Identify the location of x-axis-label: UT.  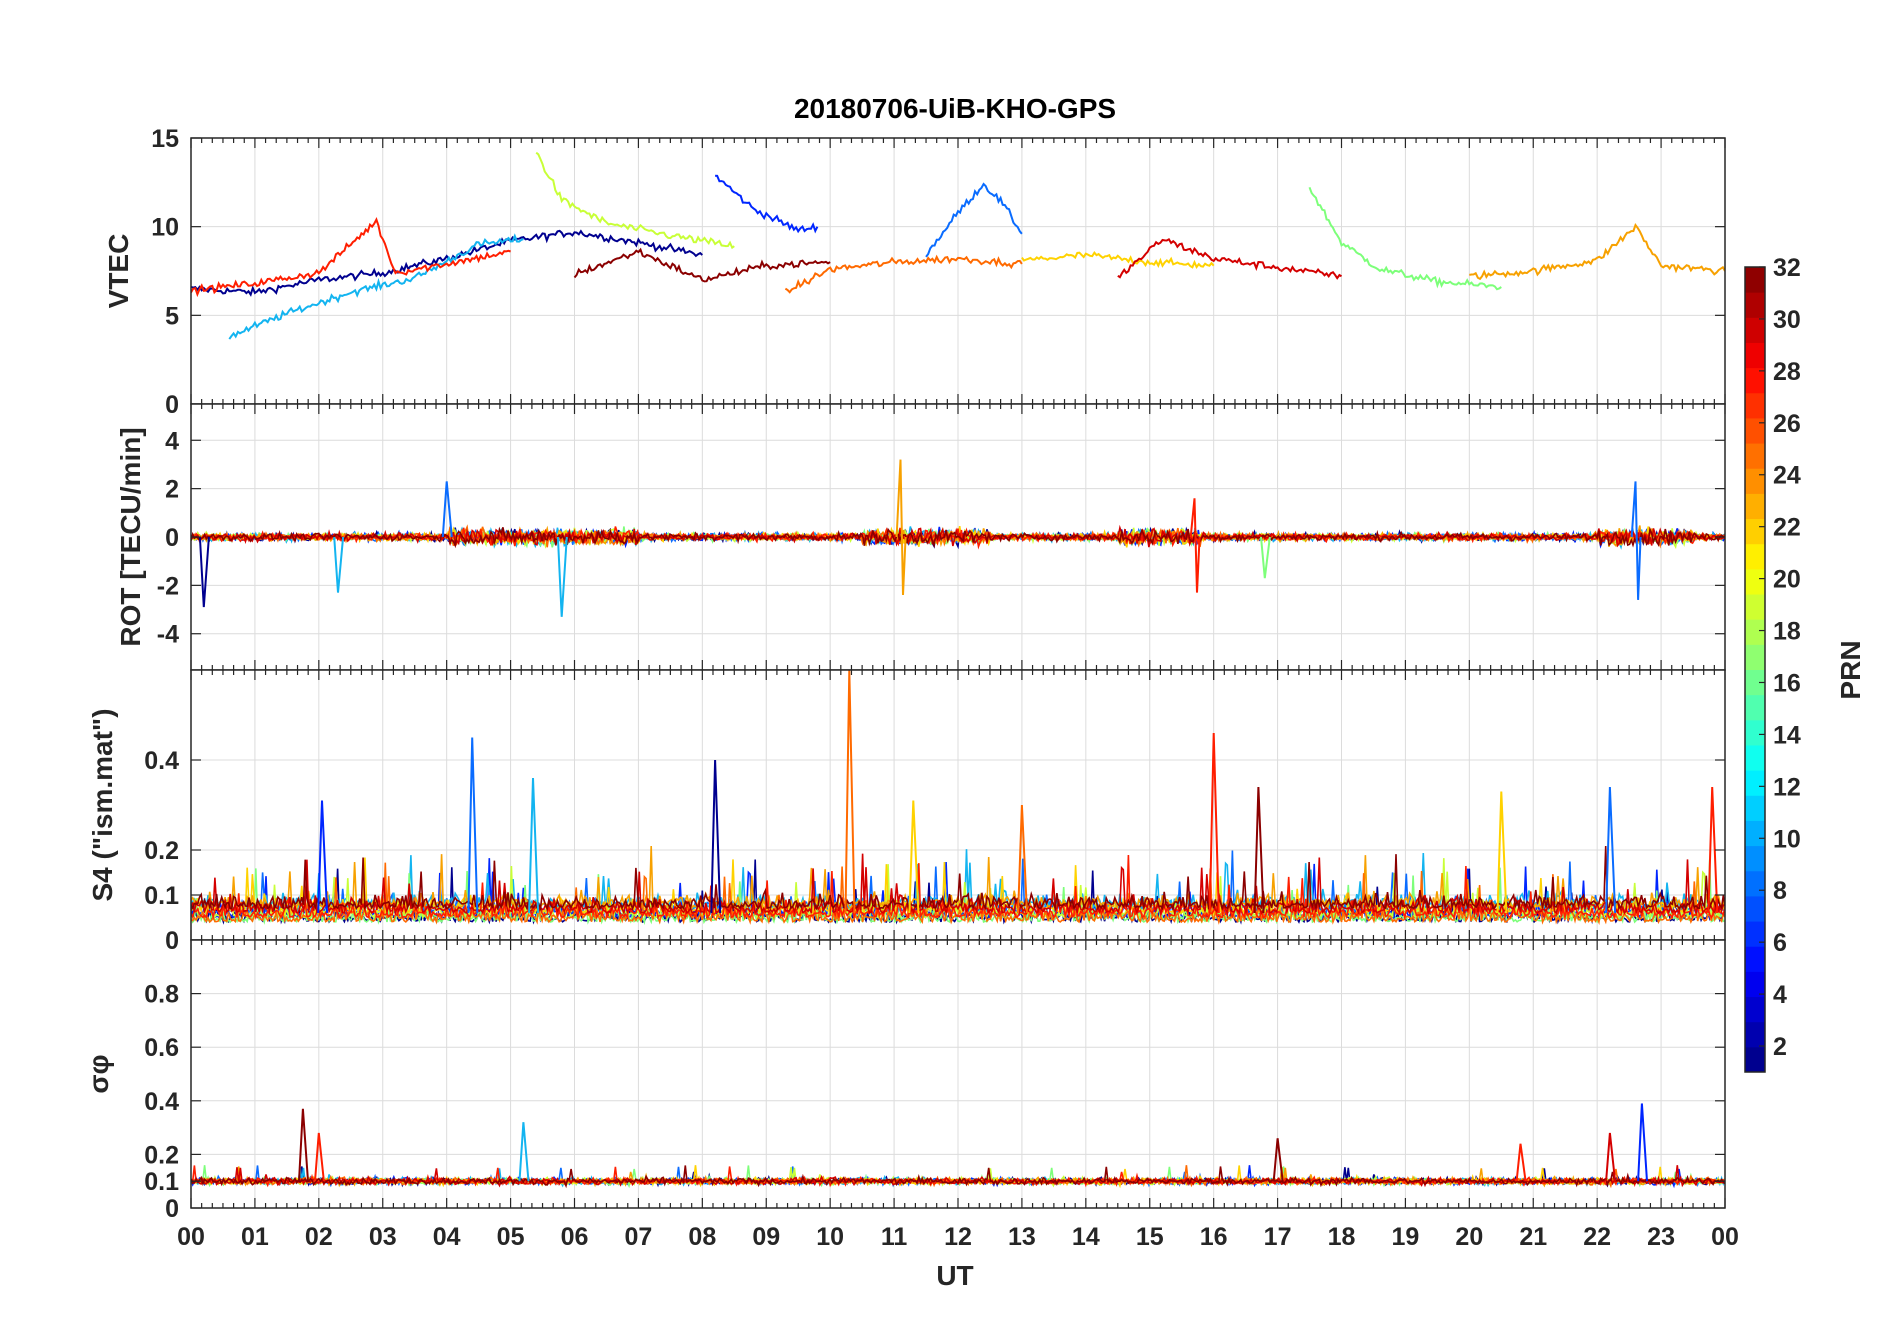
(954, 1275).